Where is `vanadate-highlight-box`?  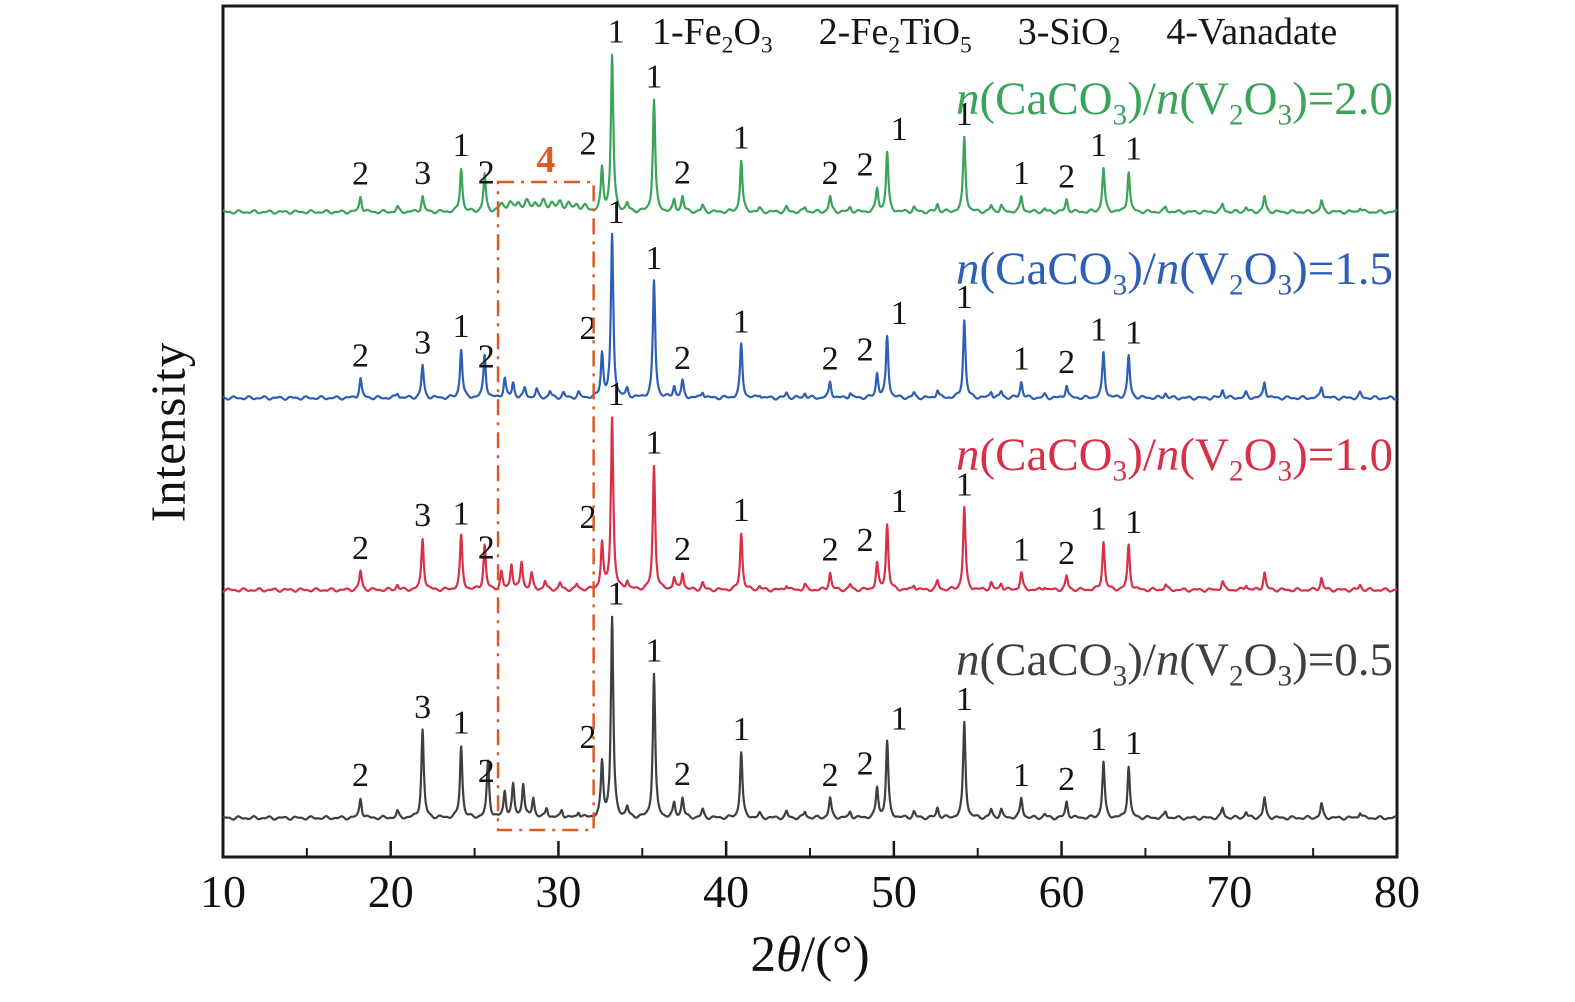 vanadate-highlight-box is located at coordinates (545, 506).